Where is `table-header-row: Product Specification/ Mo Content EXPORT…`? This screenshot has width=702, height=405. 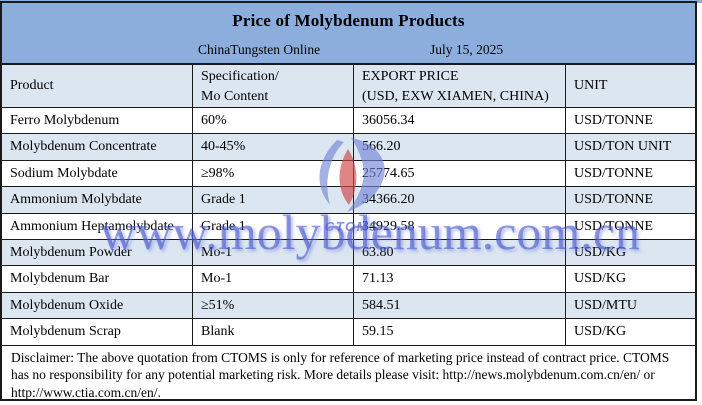
table-header-row: Product Specification/ Mo Content EXPORT… is located at coordinates (348, 86).